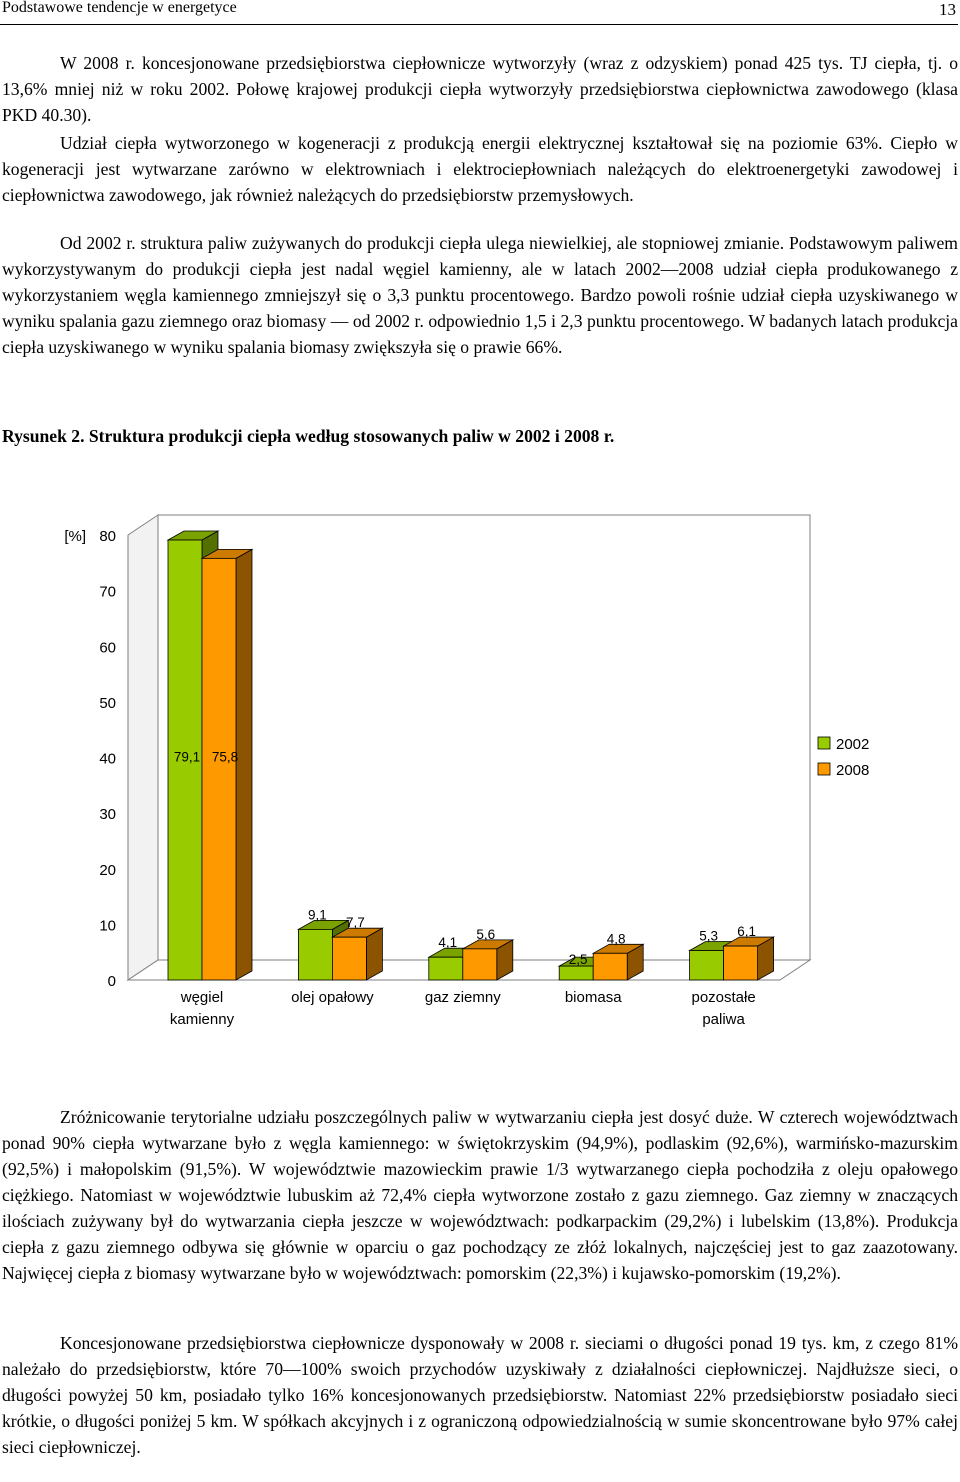  I want to click on y-tick-label: 80, so click(107, 536).